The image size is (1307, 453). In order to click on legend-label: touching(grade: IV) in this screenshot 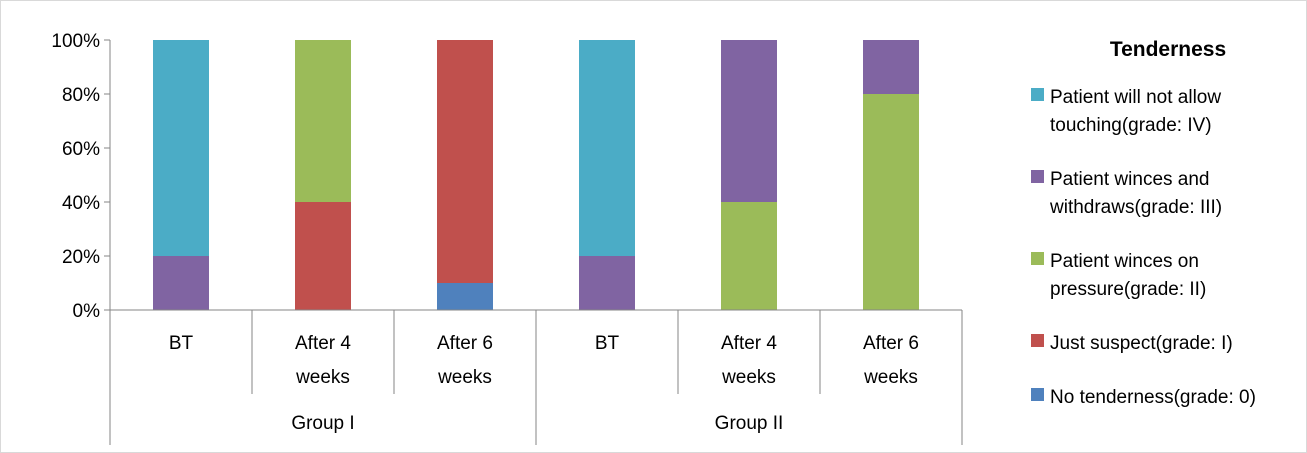, I will do `click(1131, 125)`.